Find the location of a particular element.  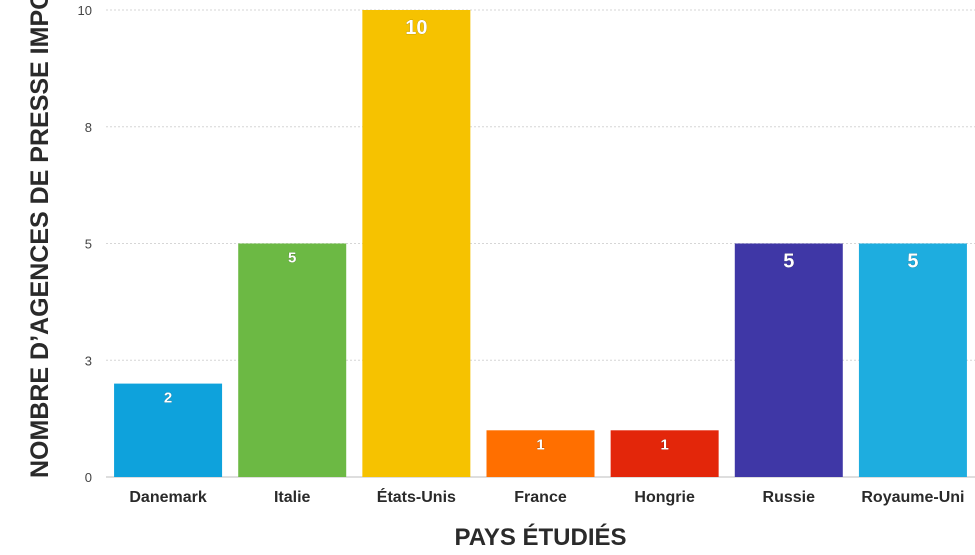

x-axis-title: PAYS ÉTUDIÉS is located at coordinates (540, 537).